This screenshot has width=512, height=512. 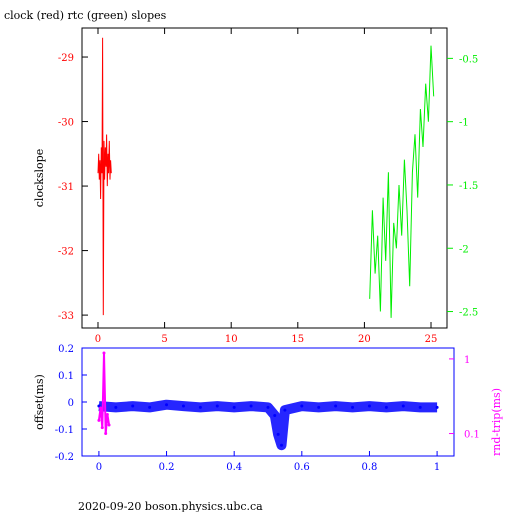 What do you see at coordinates (464, 249) in the screenshot?
I see `top-ytick-right-label: -2` at bounding box center [464, 249].